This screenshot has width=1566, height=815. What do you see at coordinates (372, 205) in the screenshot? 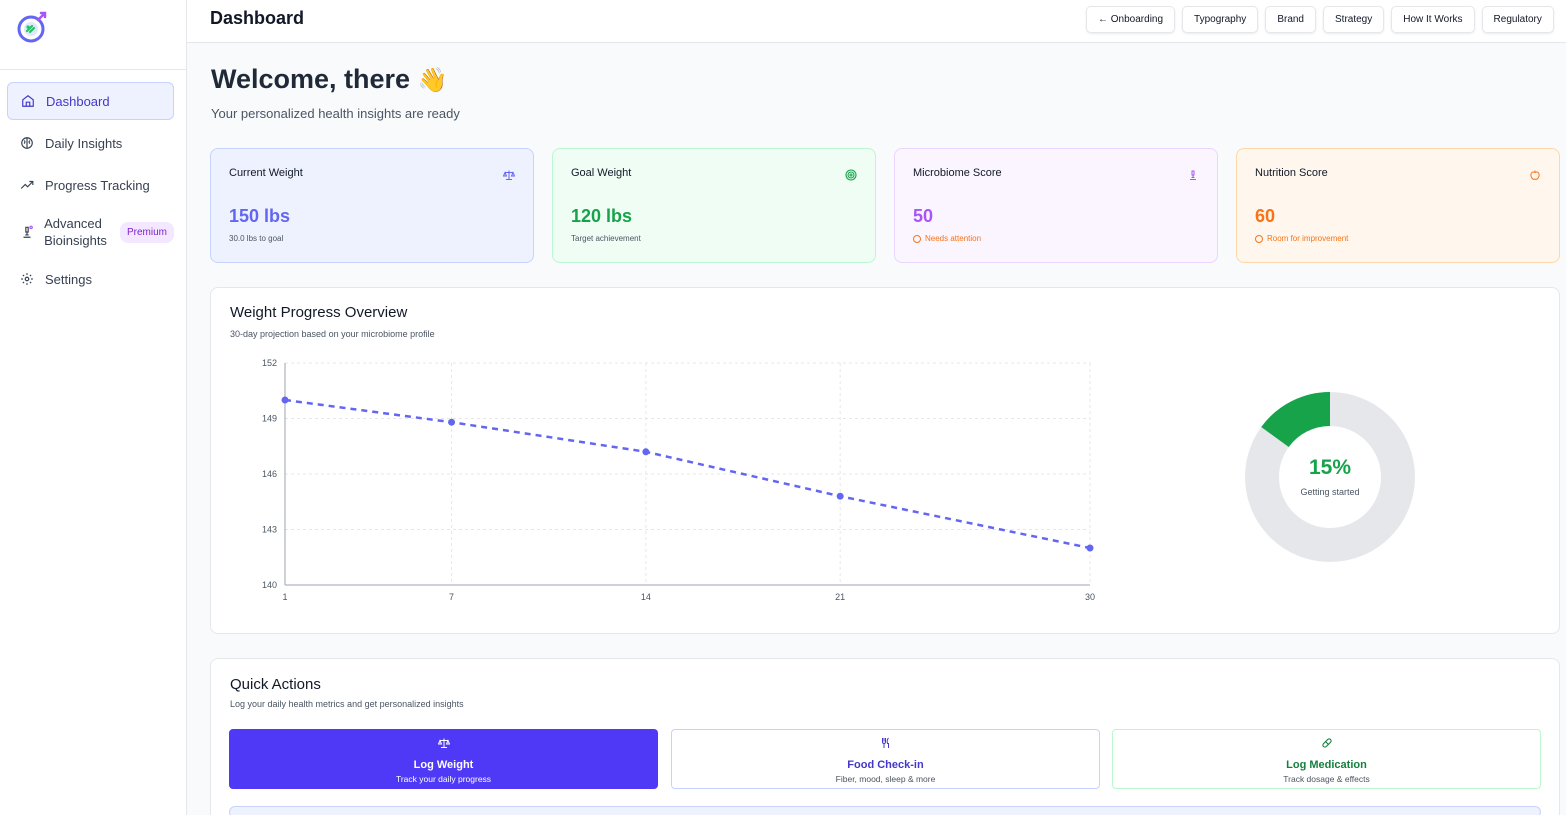
I see `stat-card-current-weight: Current Weight 150 lbs 30.0 lbs to goal` at bounding box center [372, 205].